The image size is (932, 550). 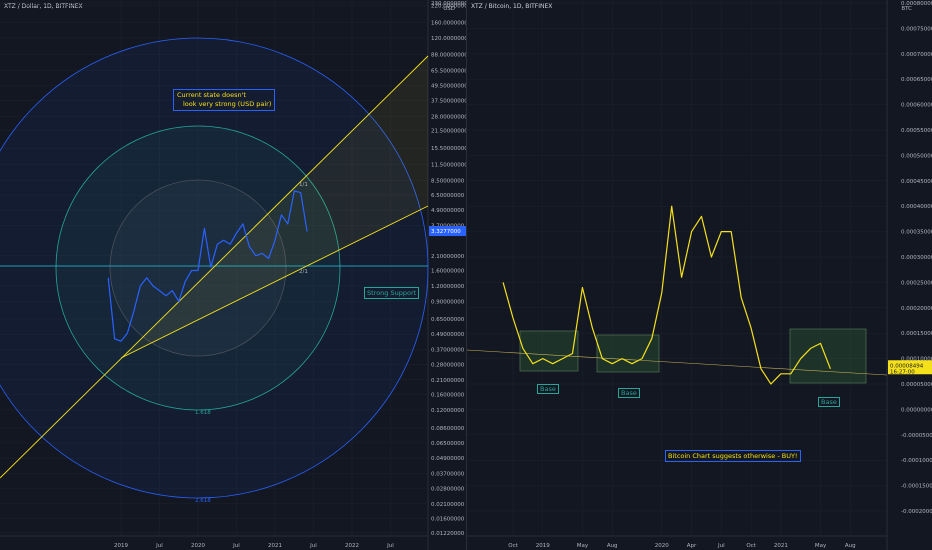 What do you see at coordinates (692, 546) in the screenshot?
I see `time-tick-label: Apr` at bounding box center [692, 546].